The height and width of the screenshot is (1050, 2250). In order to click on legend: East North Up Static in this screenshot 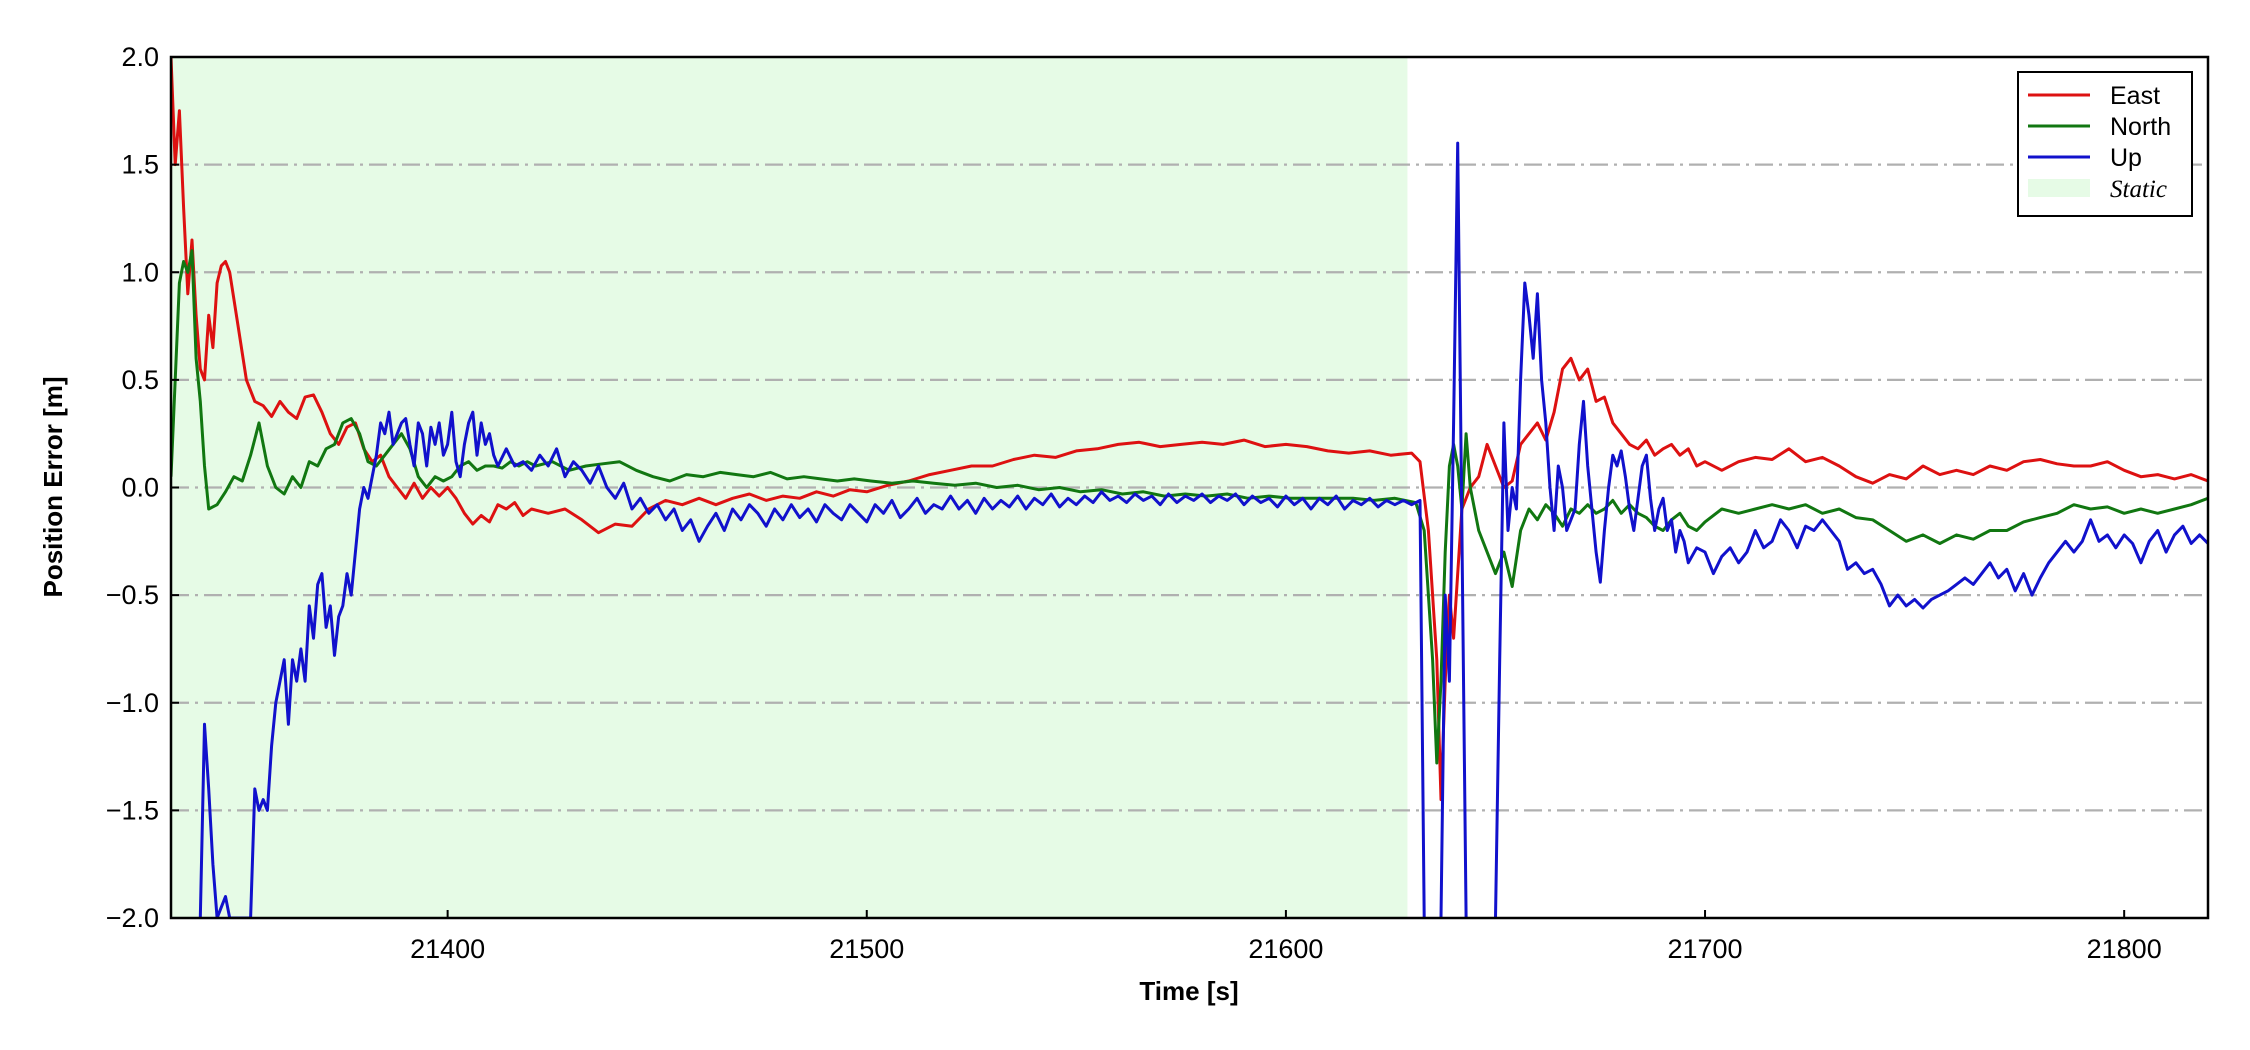, I will do `click(2105, 144)`.